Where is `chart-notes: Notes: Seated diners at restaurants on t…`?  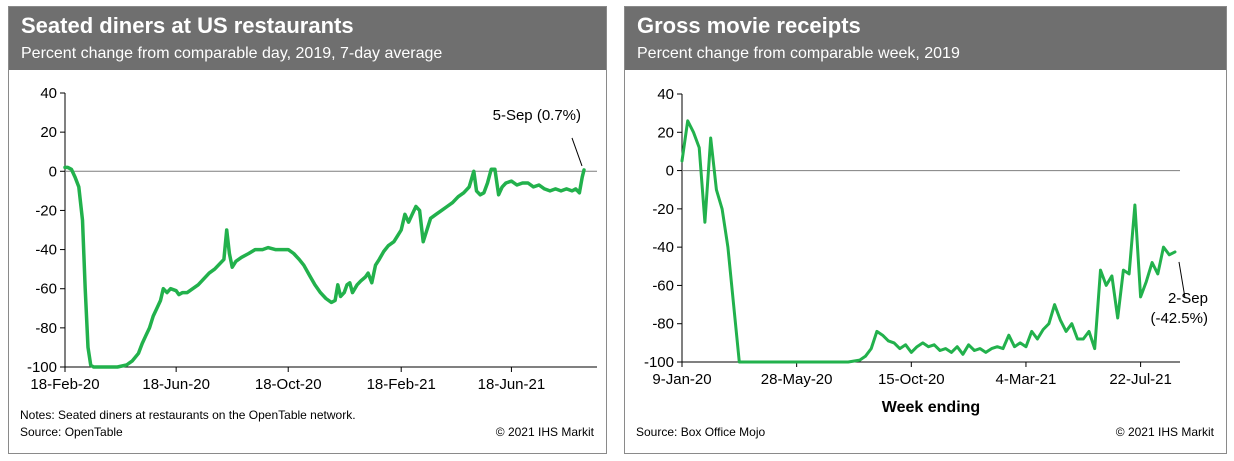
chart-notes: Notes: Seated diners at restaurants on t… is located at coordinates (188, 415).